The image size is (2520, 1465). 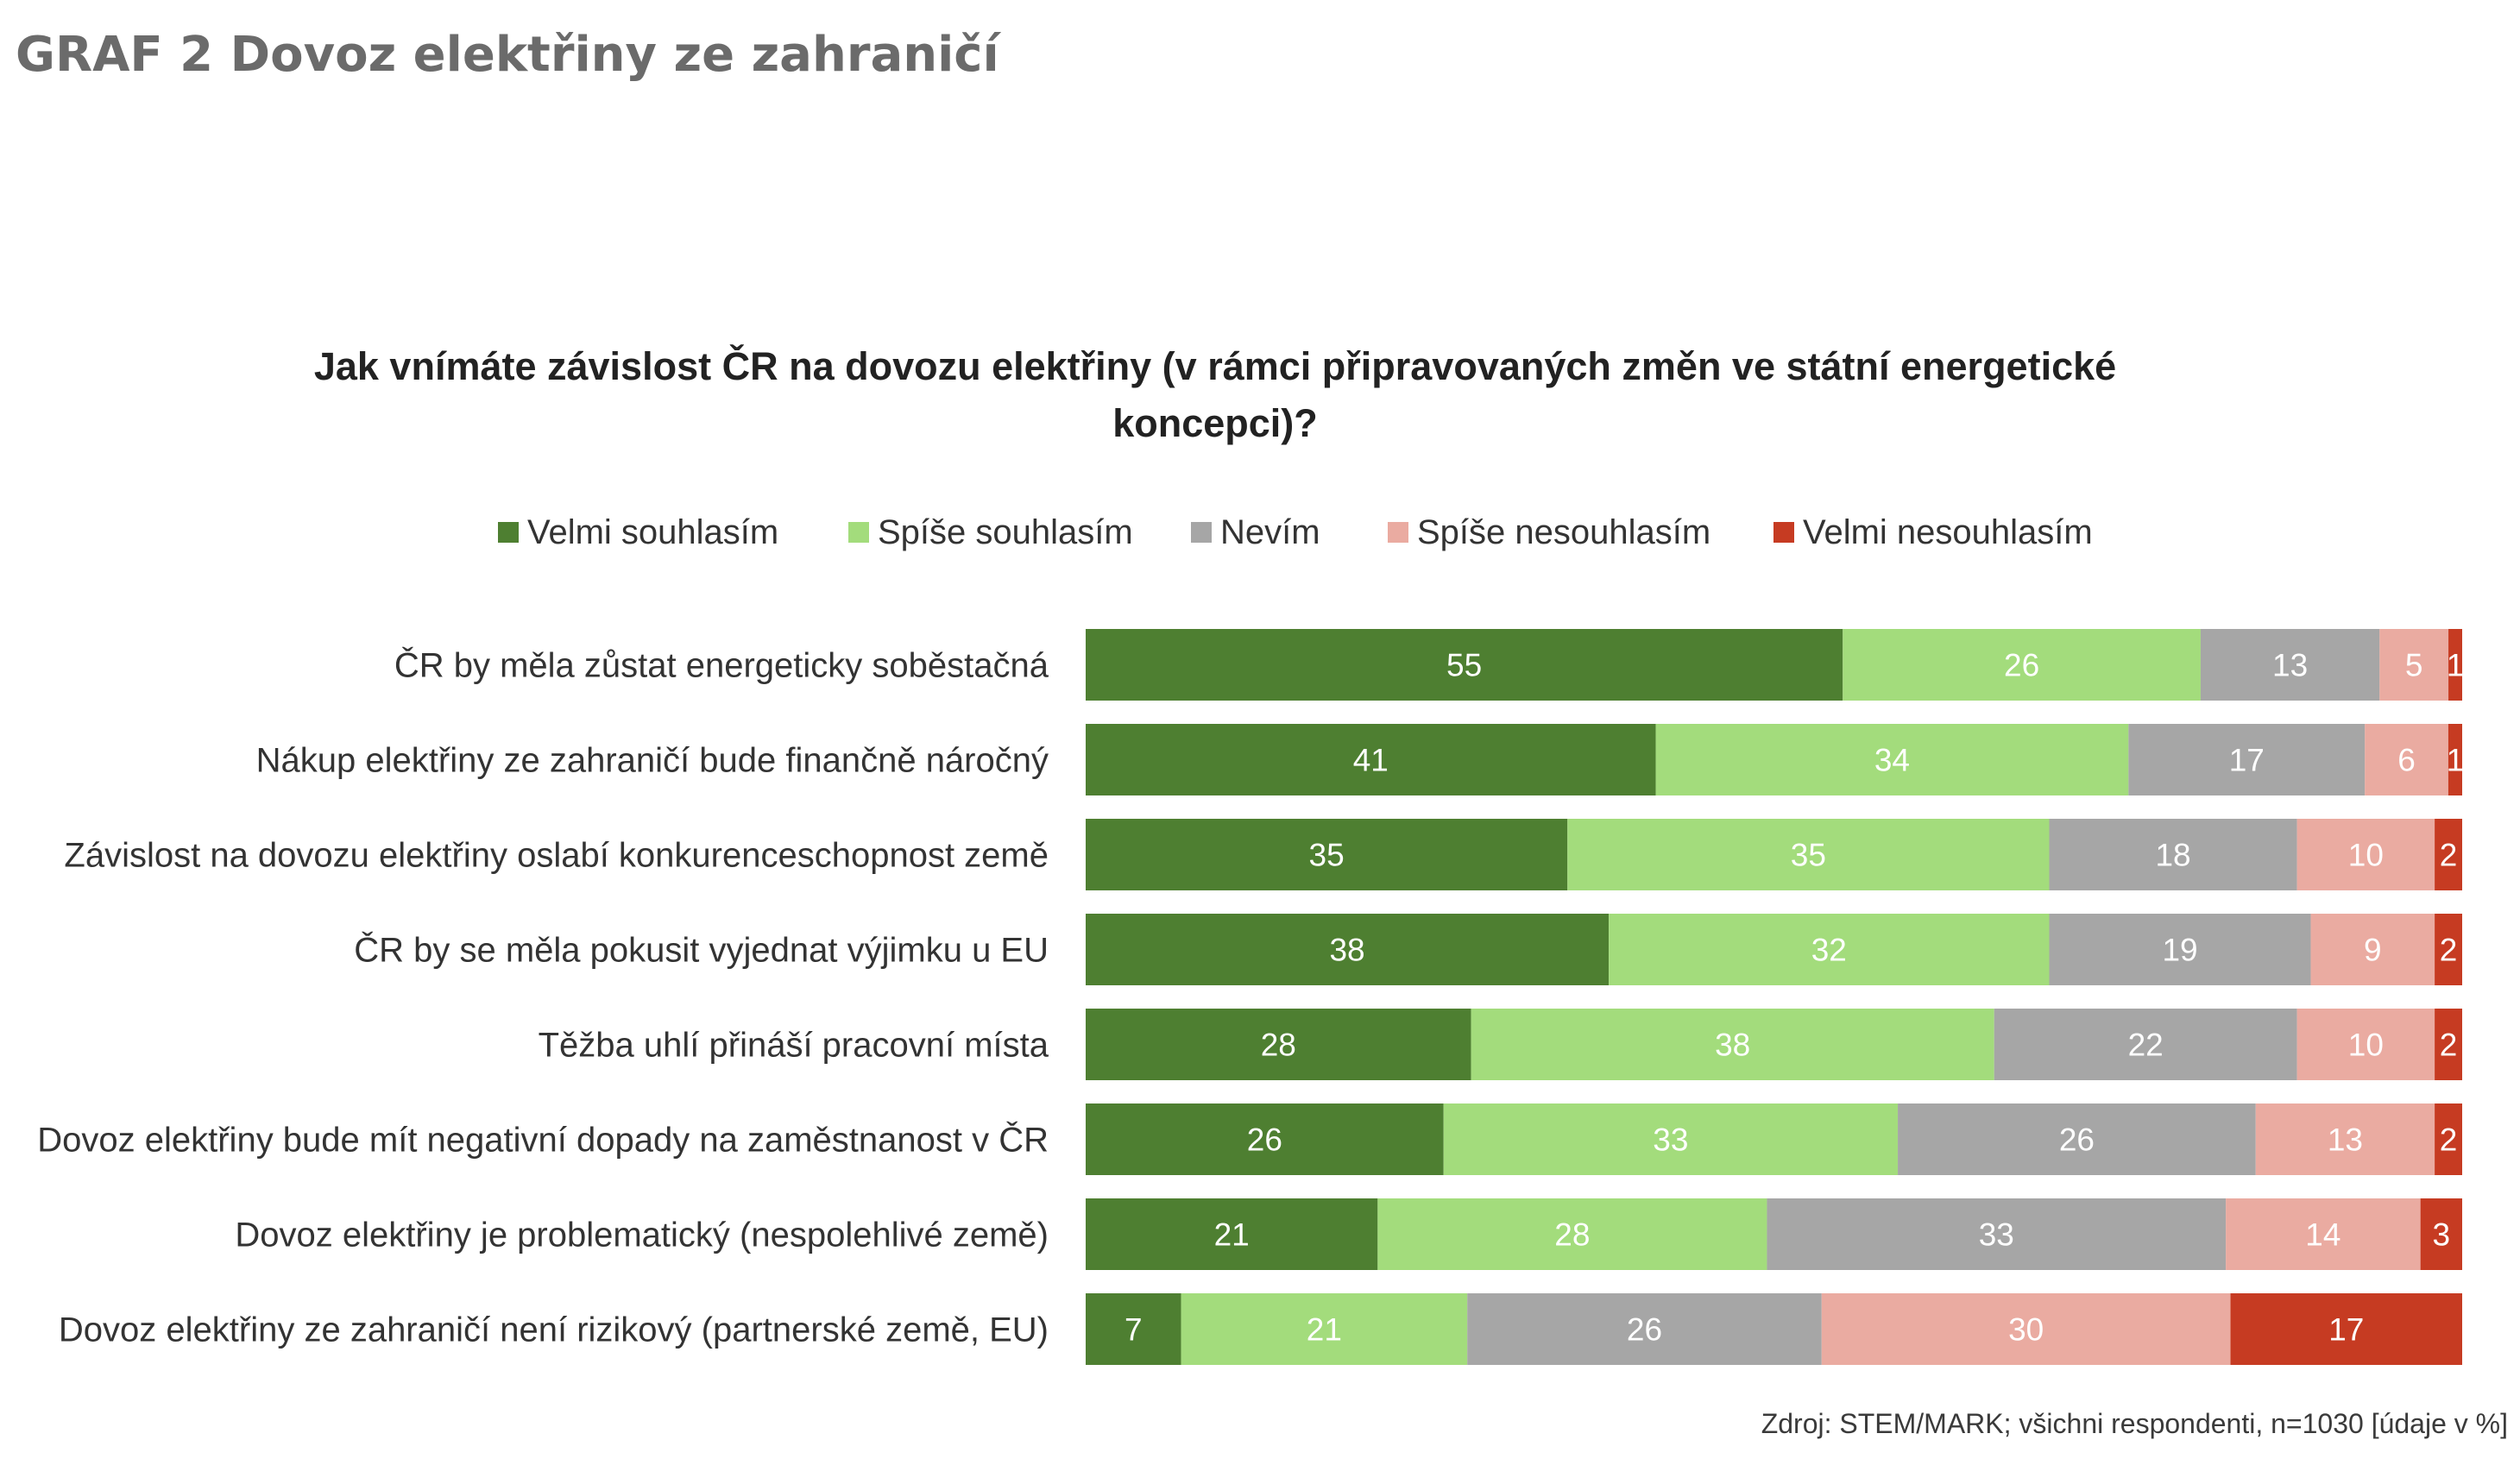 I want to click on data-label: 55, so click(x=1464, y=665).